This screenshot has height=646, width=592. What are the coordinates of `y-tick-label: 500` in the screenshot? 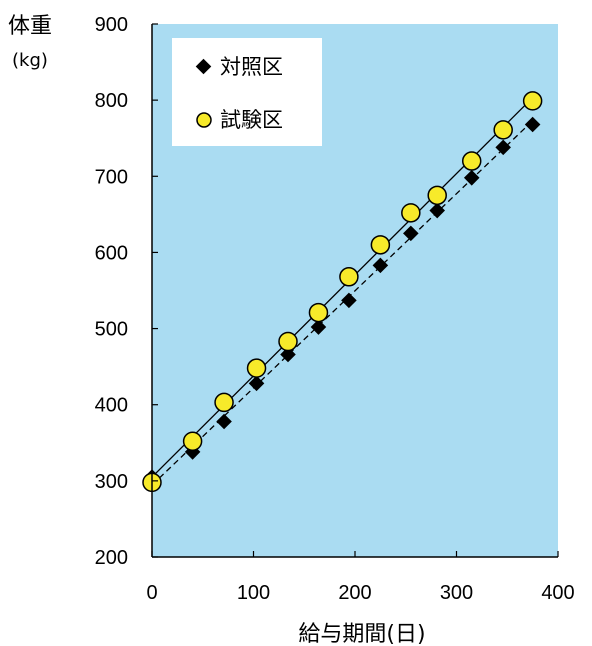 It's located at (111, 330).